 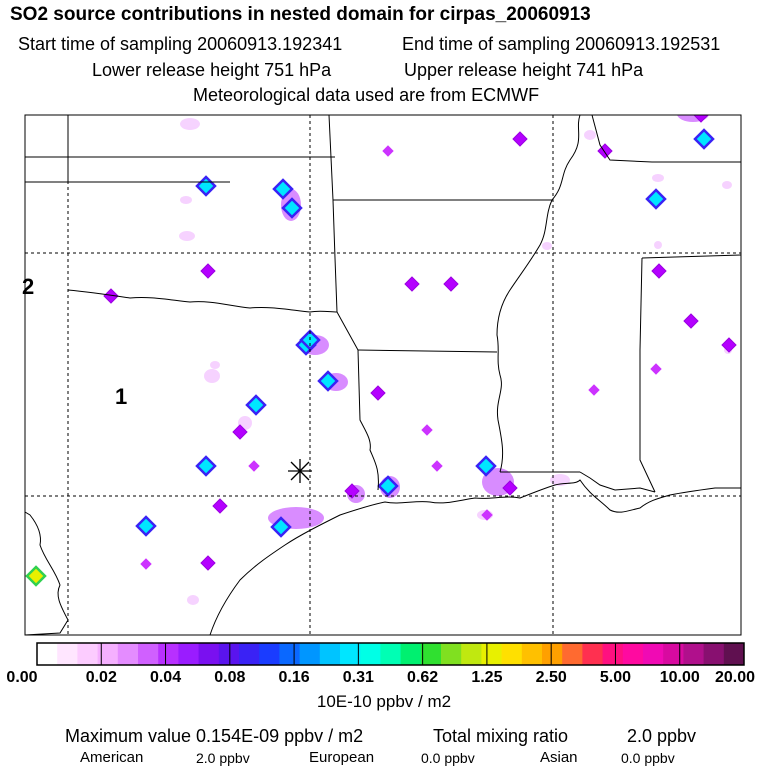 I want to click on region-label-1: 1, so click(x=121, y=396).